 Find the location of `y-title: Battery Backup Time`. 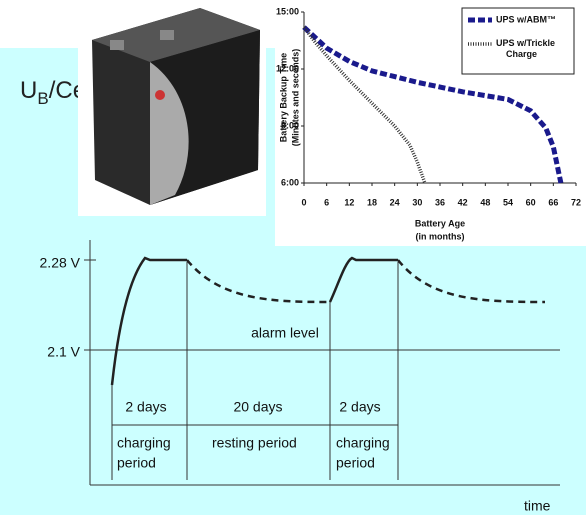

y-title: Battery Backup Time is located at coordinates (283, 97).